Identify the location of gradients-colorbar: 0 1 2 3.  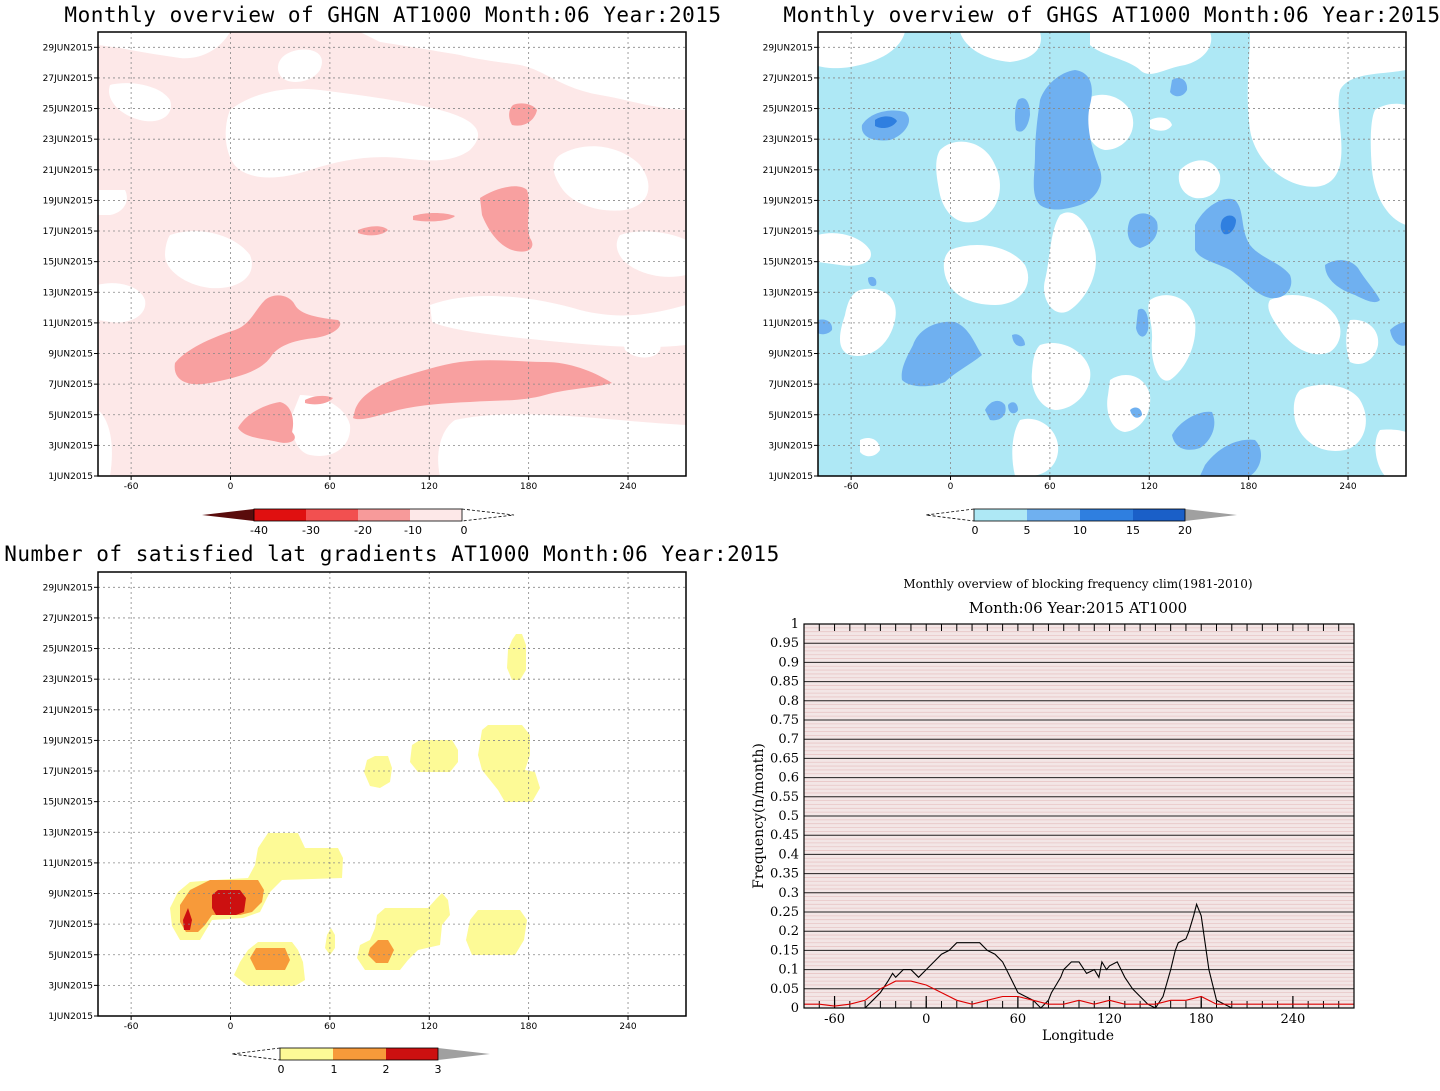
(360, 1061).